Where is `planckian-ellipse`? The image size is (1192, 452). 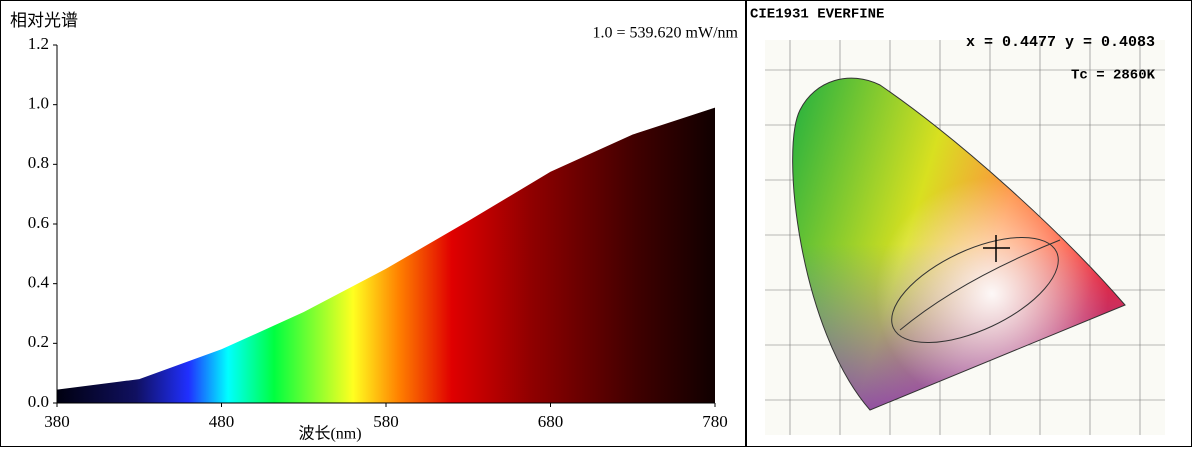 planckian-ellipse is located at coordinates (975, 290).